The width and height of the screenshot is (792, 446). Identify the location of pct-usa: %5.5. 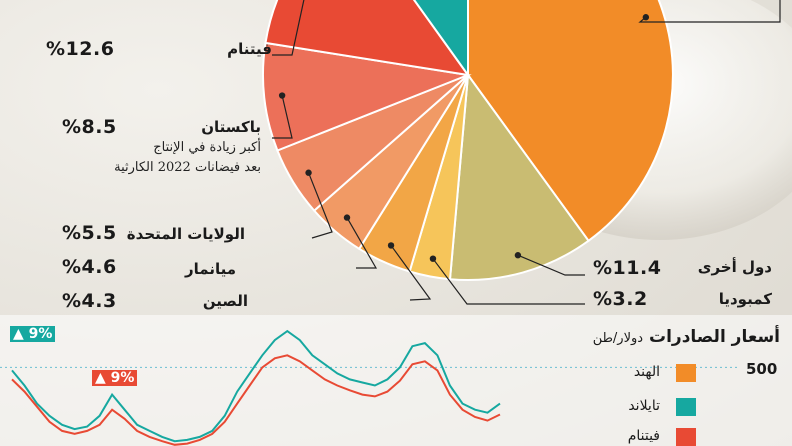
(89, 233).